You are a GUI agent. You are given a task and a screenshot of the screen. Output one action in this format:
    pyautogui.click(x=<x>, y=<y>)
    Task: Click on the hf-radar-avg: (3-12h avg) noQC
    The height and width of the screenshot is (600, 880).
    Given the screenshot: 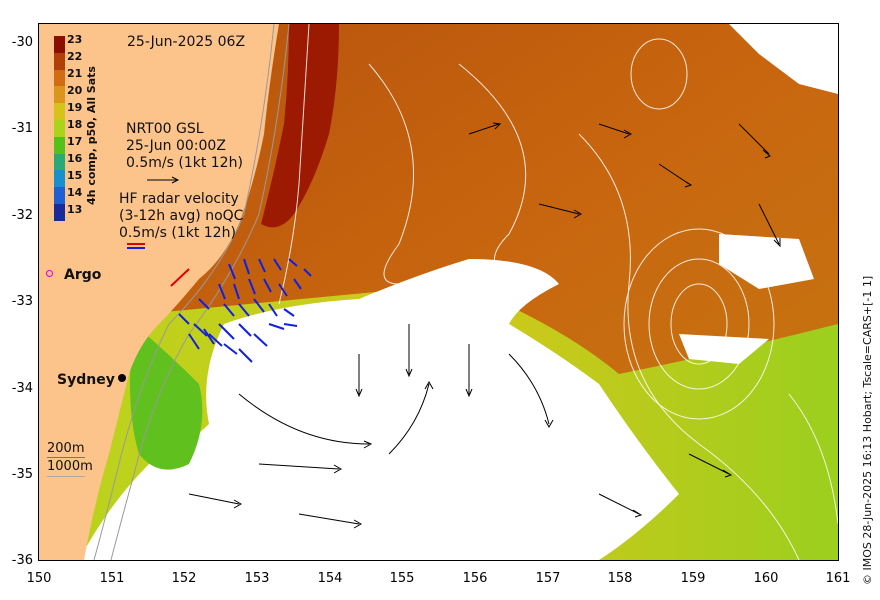 What is the action you would take?
    pyautogui.click(x=181, y=216)
    